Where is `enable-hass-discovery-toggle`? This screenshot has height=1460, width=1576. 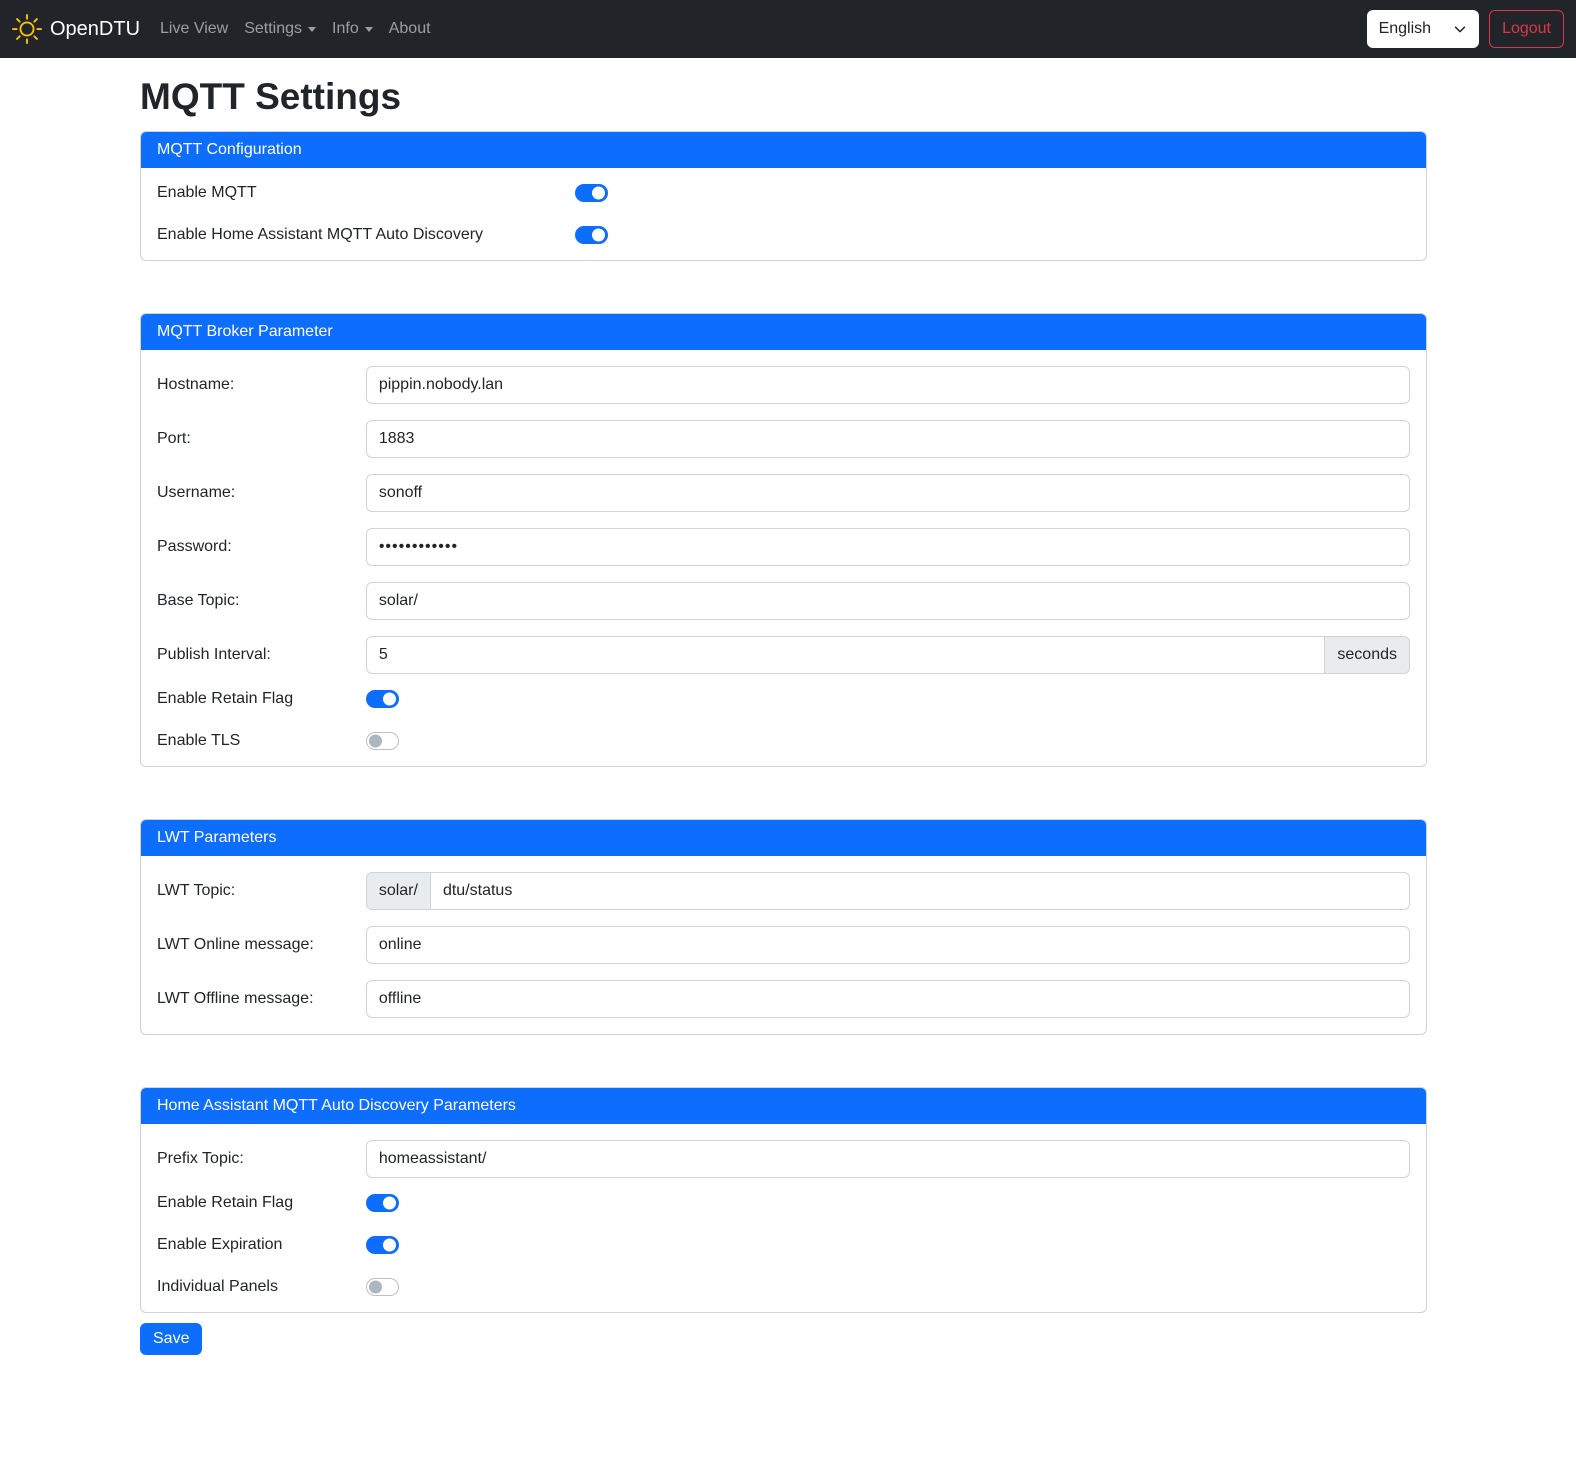 enable-hass-discovery-toggle is located at coordinates (591, 234).